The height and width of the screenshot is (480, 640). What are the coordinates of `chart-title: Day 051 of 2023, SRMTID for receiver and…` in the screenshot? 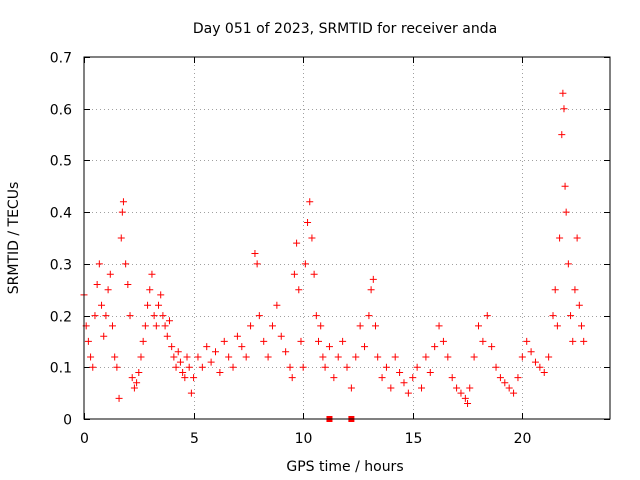 It's located at (345, 29).